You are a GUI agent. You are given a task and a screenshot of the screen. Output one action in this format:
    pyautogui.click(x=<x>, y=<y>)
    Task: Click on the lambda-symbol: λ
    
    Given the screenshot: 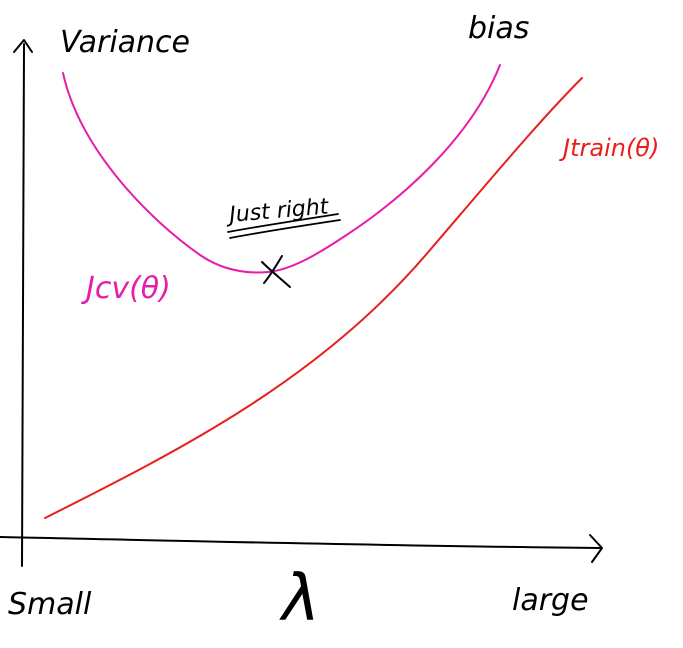 What is the action you would take?
    pyautogui.click(x=299, y=599)
    